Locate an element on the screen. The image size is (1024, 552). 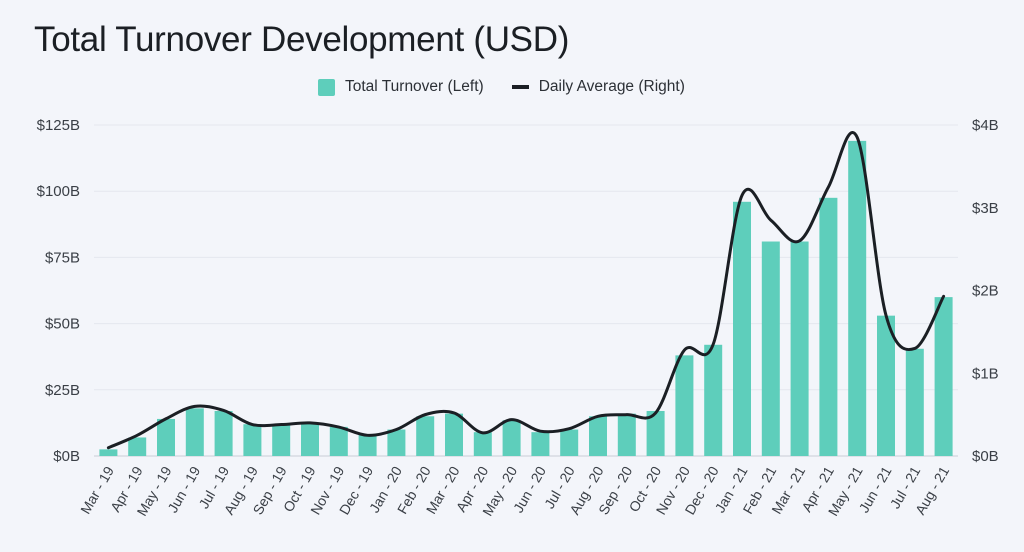
legend-item-daily-average: Daily Average (Right) is located at coordinates (590, 87).